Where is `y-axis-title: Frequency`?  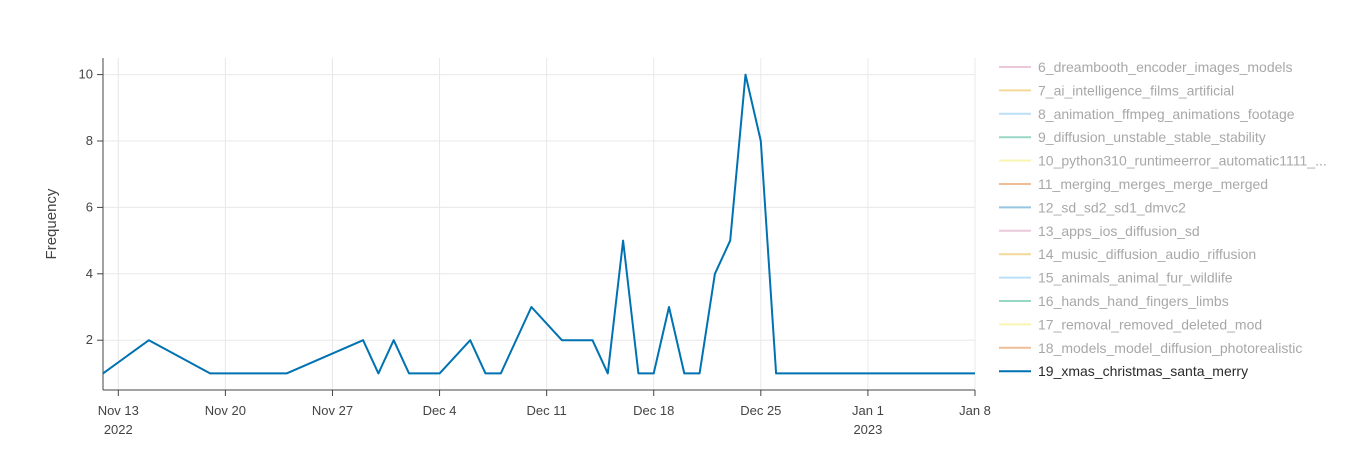 y-axis-title: Frequency is located at coordinates (51, 223).